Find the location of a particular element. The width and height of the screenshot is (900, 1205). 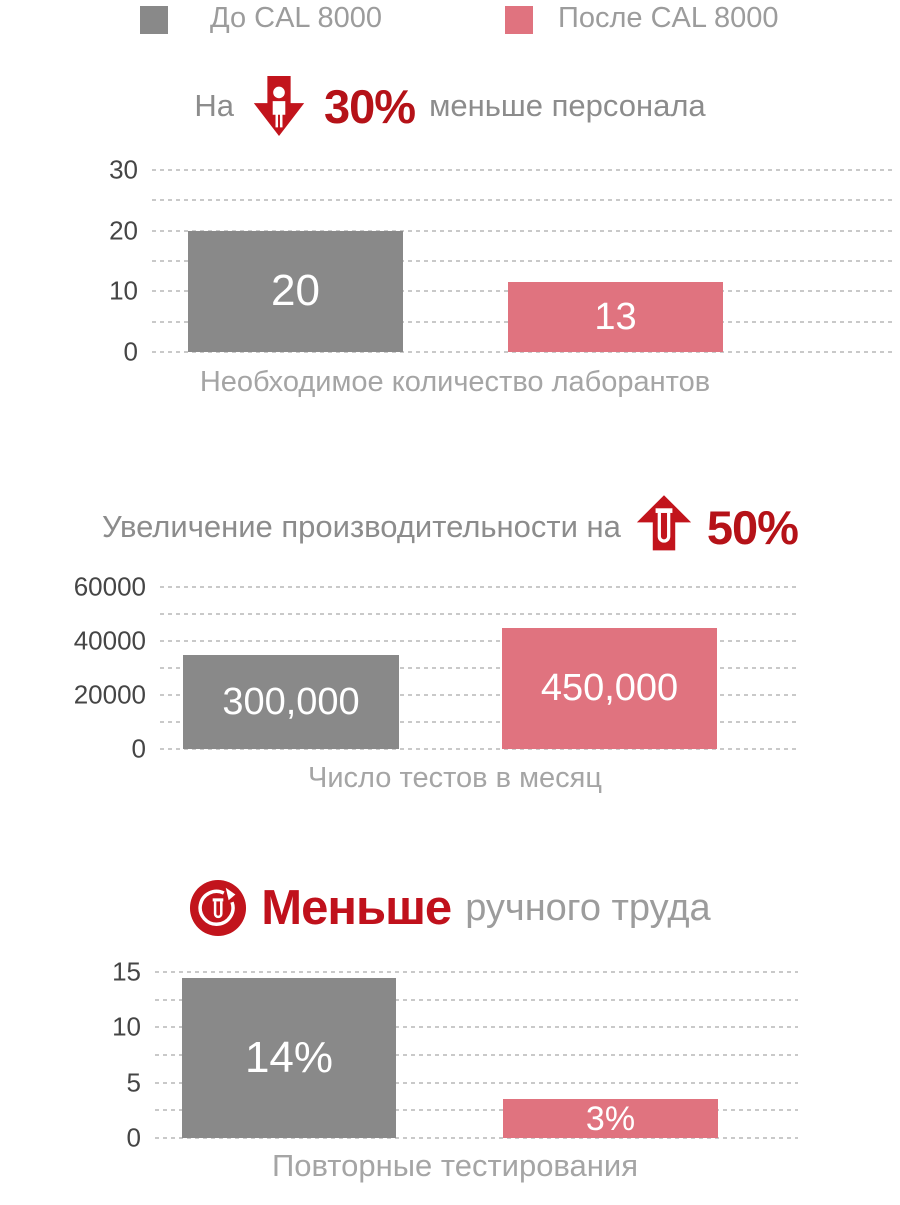

bar-value-label: 14% is located at coordinates (289, 1057).